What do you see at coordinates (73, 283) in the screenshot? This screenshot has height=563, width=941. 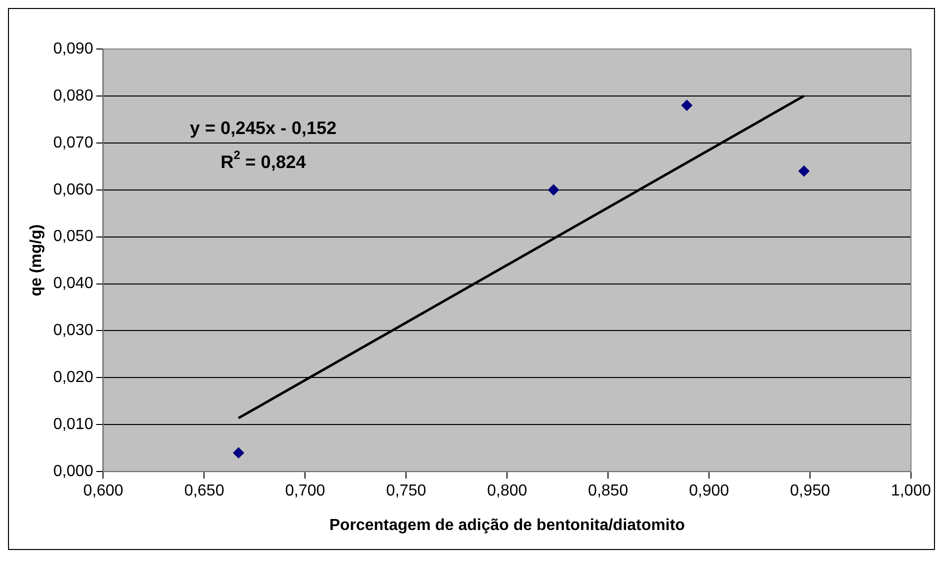 I see `y-tick-label: 0,040` at bounding box center [73, 283].